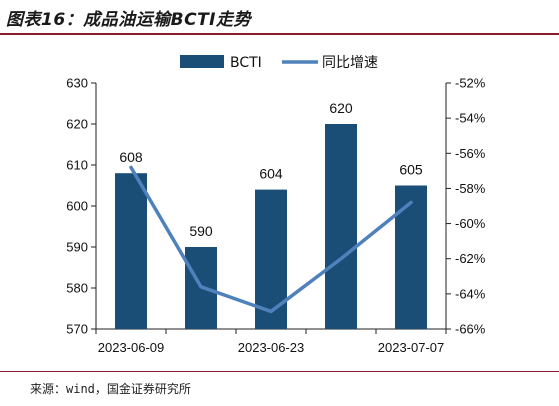  What do you see at coordinates (271, 347) in the screenshot?
I see `x-tick-label: 2023-06-23` at bounding box center [271, 347].